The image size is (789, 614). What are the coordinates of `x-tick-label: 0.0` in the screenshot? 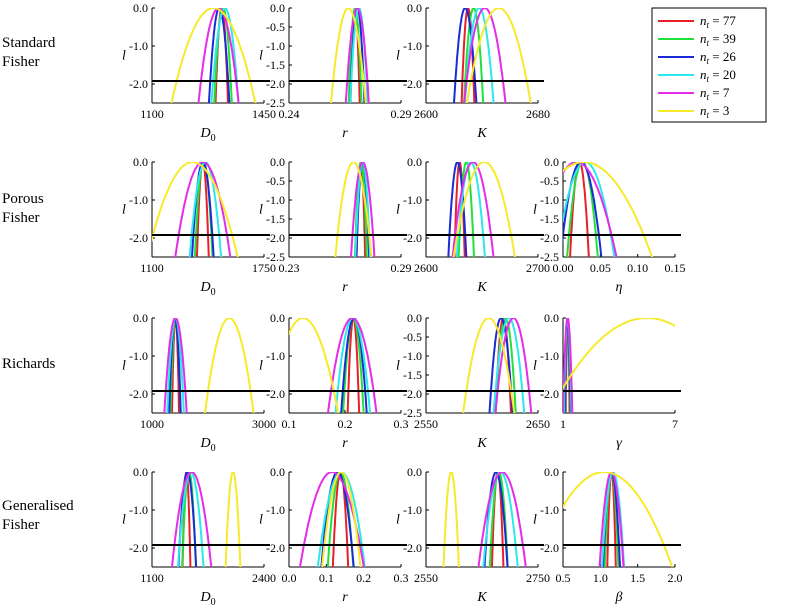 It's located at (289, 578).